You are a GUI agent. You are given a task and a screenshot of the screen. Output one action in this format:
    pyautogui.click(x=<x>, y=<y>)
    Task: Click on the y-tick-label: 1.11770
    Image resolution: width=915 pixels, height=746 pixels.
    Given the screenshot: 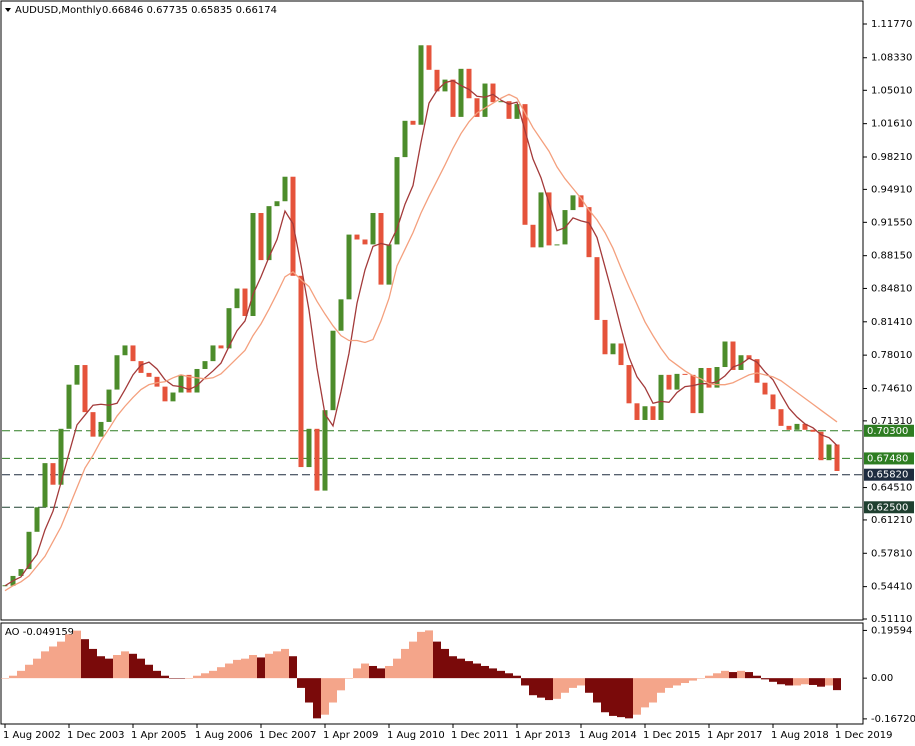 What is the action you would take?
    pyautogui.click(x=891, y=24)
    